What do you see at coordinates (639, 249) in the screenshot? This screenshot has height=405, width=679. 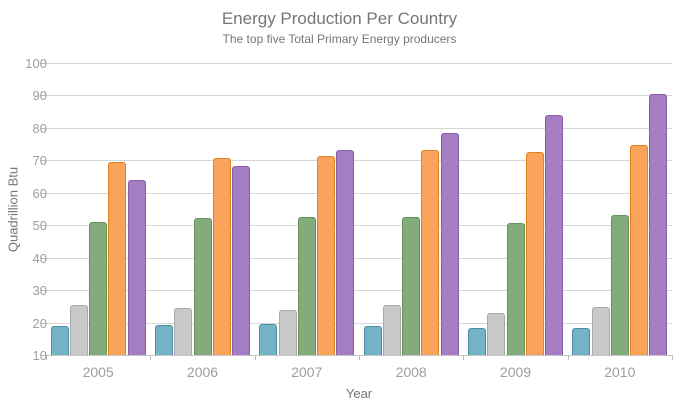 I see `bar-2010-series-4-orange` at bounding box center [639, 249].